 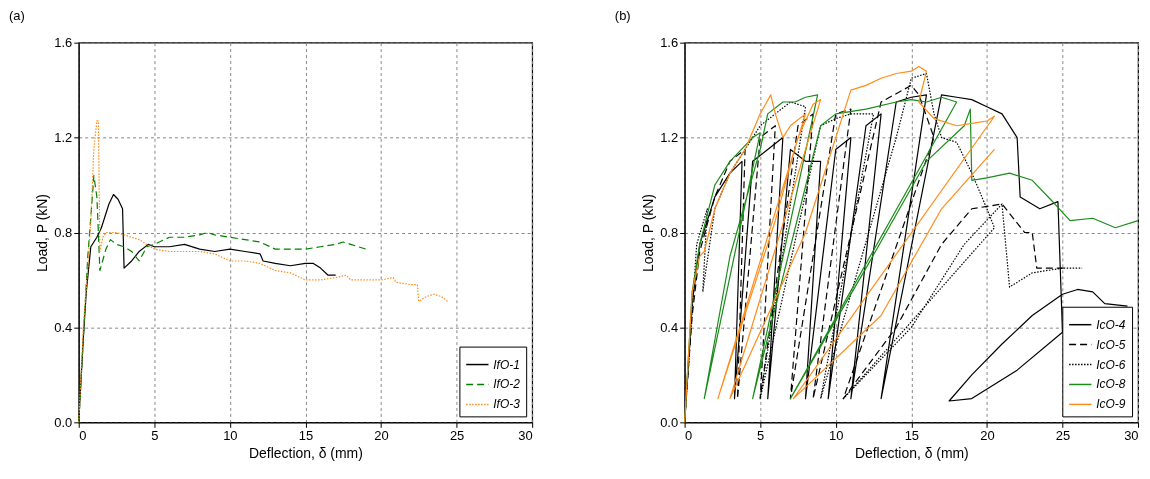 I want to click on legend-label: IfO-2, so click(x=507, y=384).